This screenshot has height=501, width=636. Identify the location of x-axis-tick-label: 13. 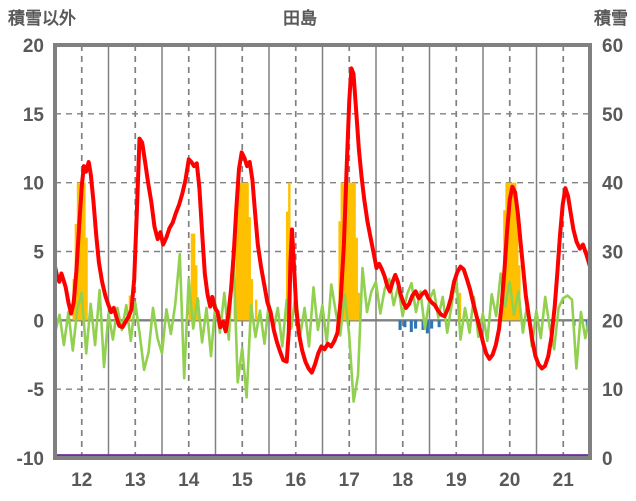
(135, 480).